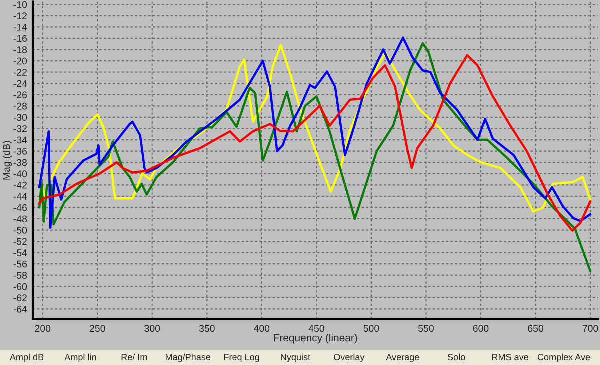 The height and width of the screenshot is (365, 600). I want to click on x-tick-label: 600, so click(481, 328).